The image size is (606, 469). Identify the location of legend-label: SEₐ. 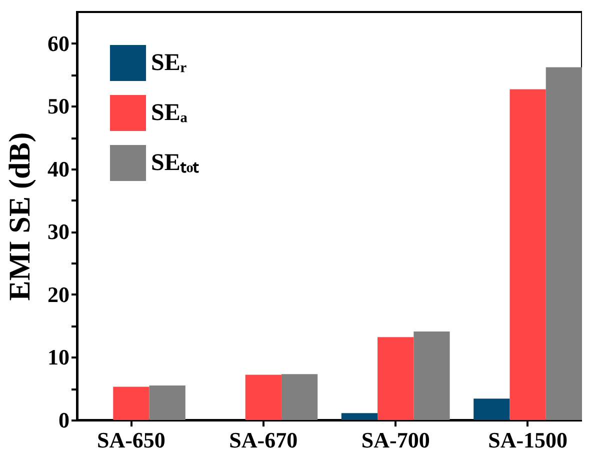
(169, 113).